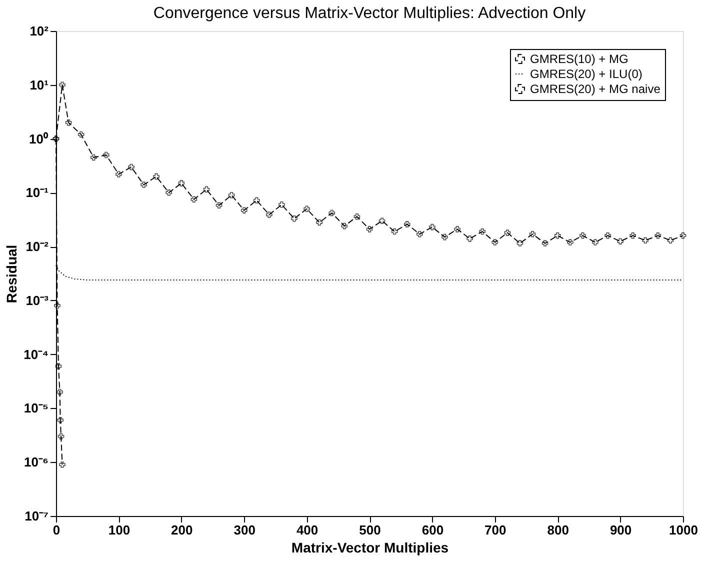  I want to click on chart-title: Convergence versus Matrix-Vector Multiplies: Advection Only, so click(369, 13).